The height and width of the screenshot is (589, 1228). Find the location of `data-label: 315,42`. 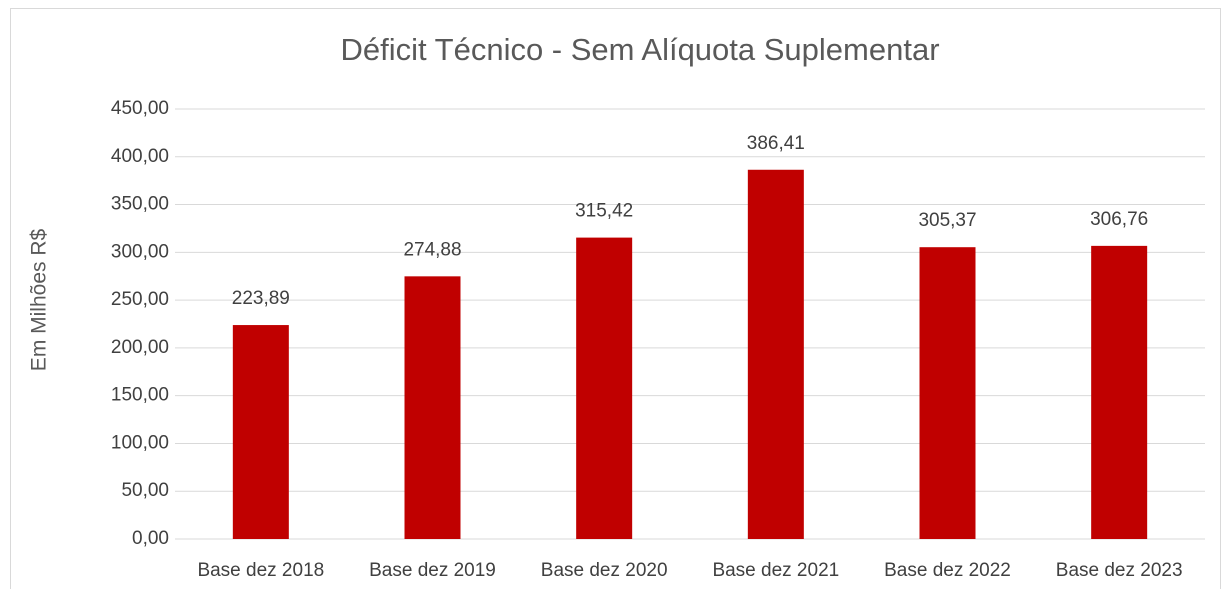

data-label: 315,42 is located at coordinates (604, 211).